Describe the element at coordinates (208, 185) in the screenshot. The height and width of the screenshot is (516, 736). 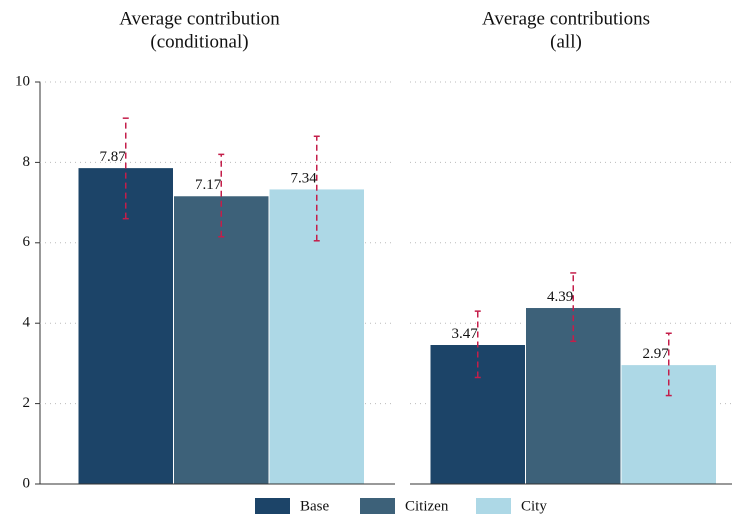
I see `value-label: 7.17` at that location.